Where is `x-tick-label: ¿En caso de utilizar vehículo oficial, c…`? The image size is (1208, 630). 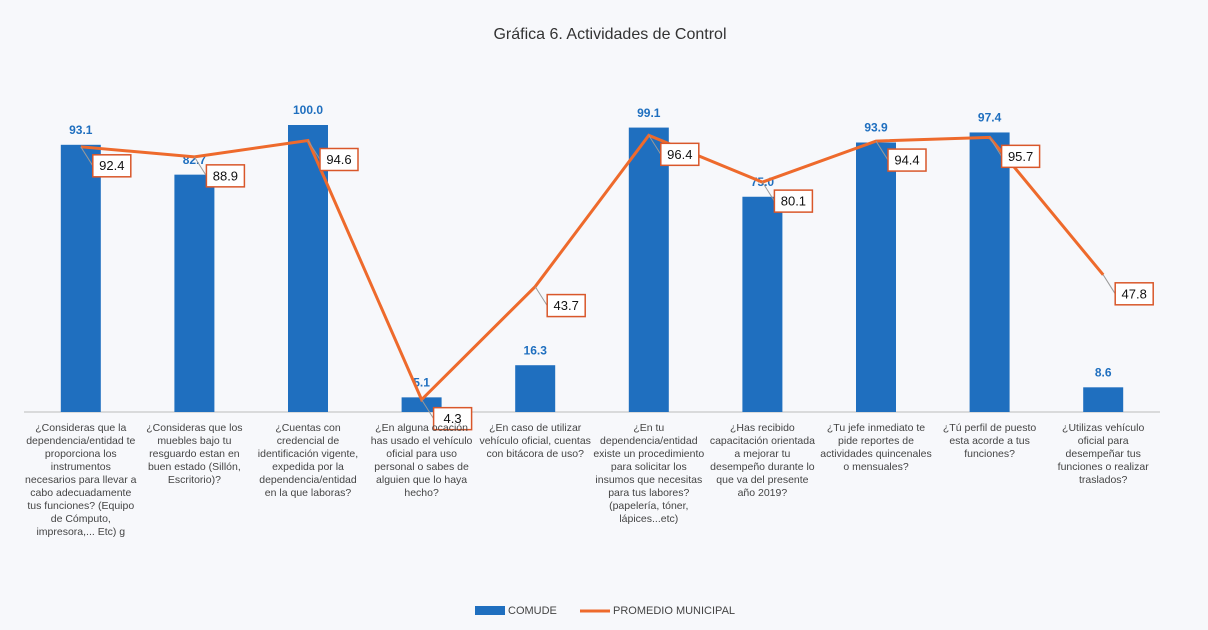
x-tick-label: ¿En caso de utilizar vehículo oficial, c… is located at coordinates (535, 441).